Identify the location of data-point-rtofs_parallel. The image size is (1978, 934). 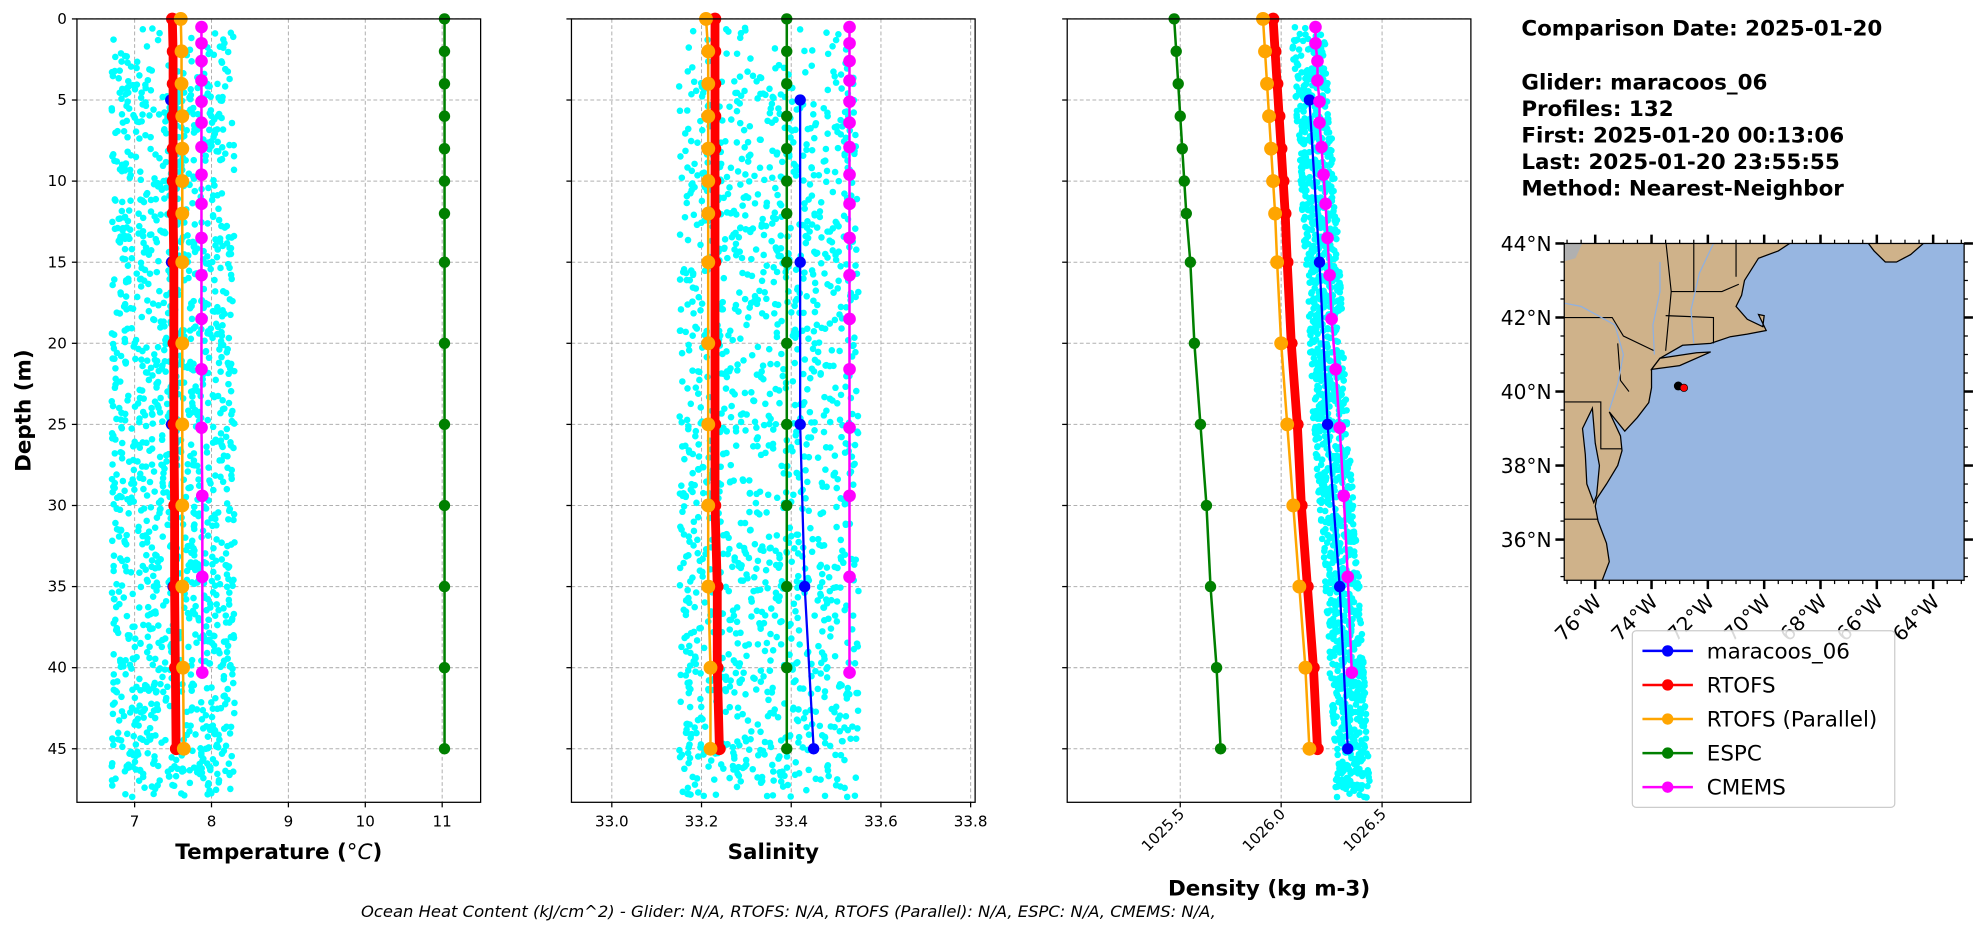
(1275, 213).